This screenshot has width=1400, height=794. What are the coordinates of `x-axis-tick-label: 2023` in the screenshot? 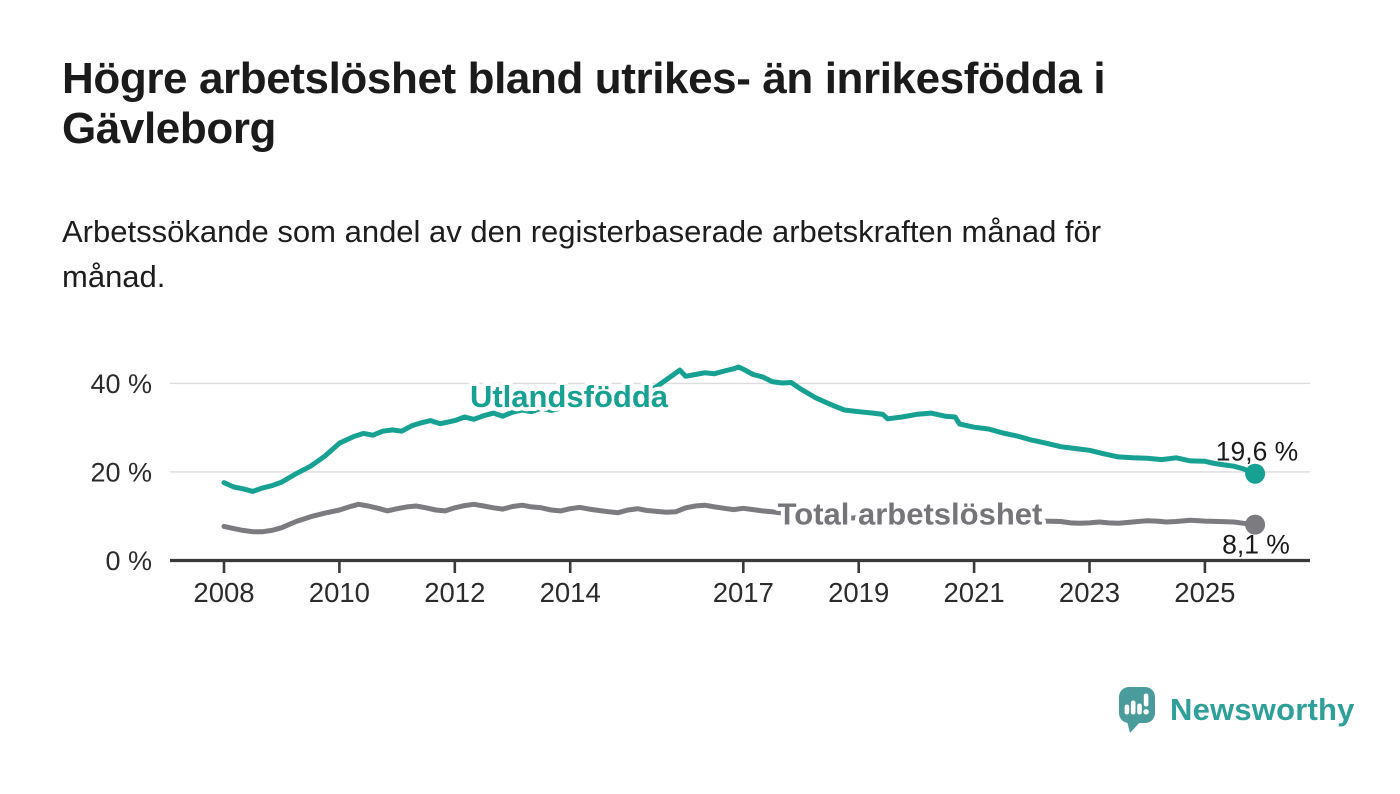 It's located at (1089, 592).